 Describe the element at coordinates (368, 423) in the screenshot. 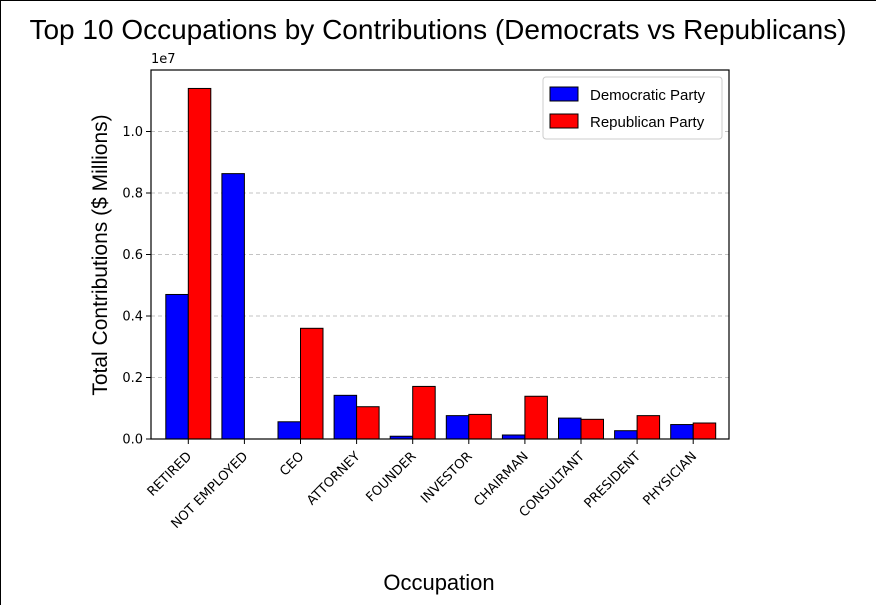

I see `bar-republican-attorney` at that location.